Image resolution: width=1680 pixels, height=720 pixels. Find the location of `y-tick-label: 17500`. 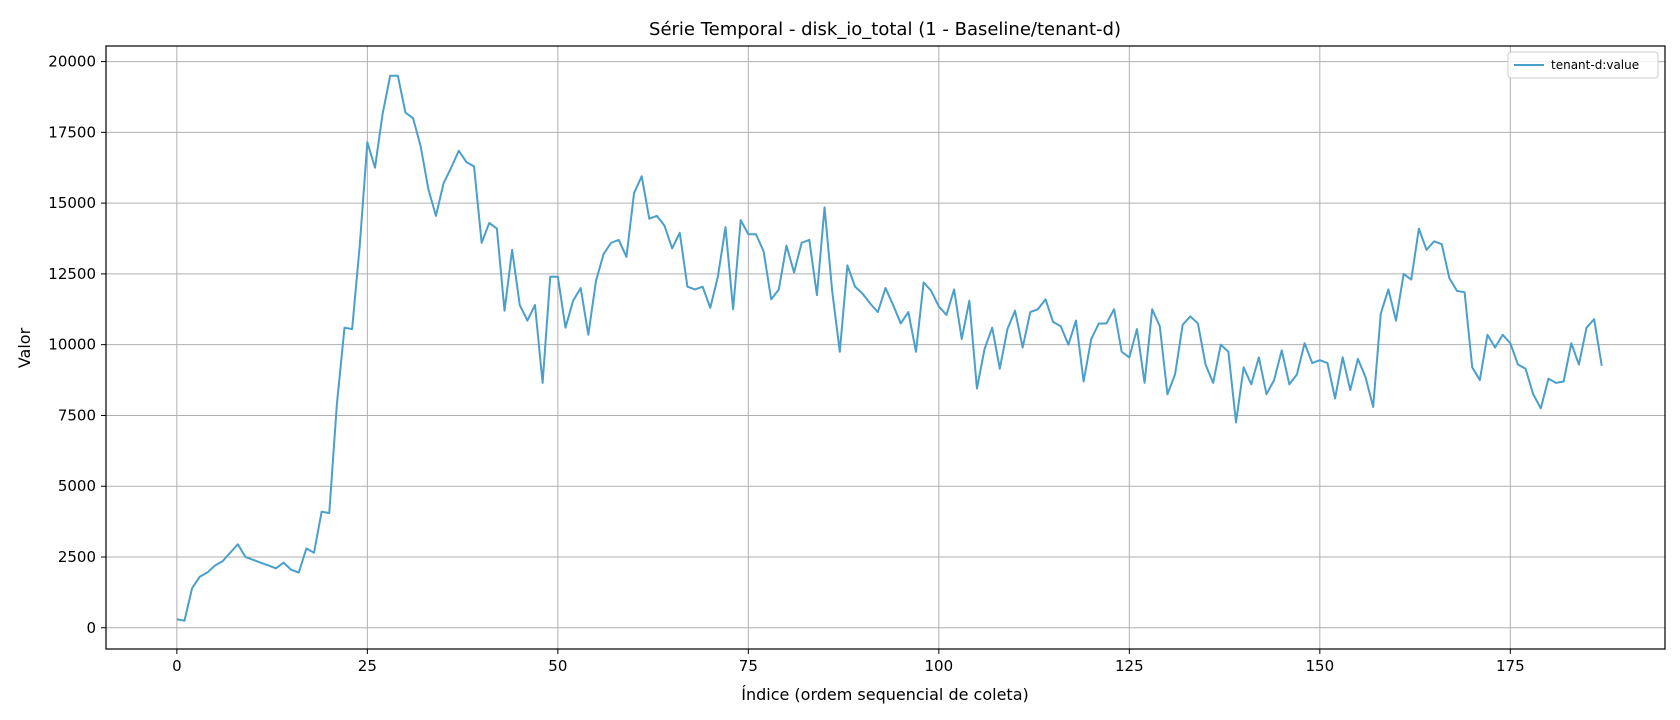

y-tick-label: 17500 is located at coordinates (72, 132).